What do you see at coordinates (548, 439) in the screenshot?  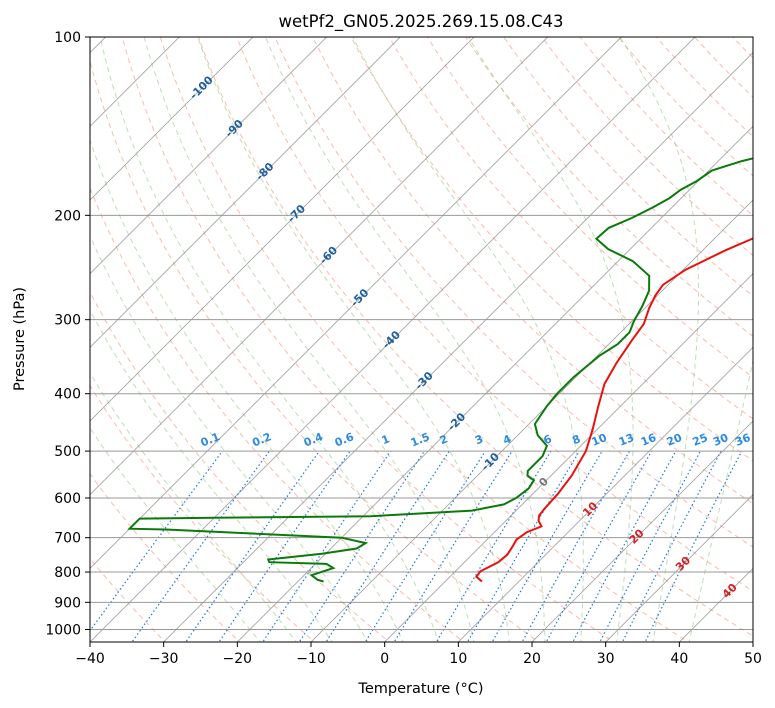 I see `mixing-ratio-label: 6` at bounding box center [548, 439].